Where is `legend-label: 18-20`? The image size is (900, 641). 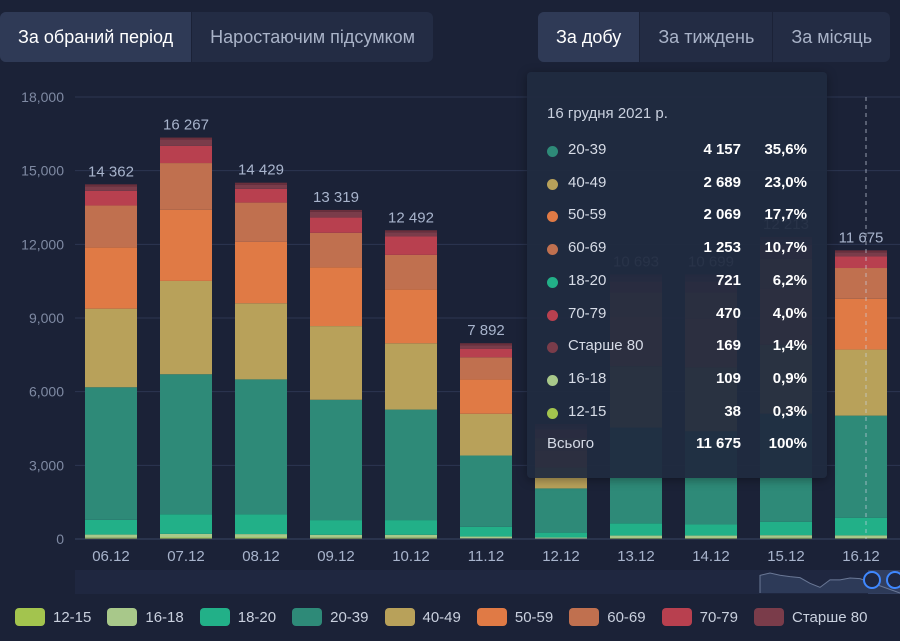
legend-label: 18-20 is located at coordinates (257, 617).